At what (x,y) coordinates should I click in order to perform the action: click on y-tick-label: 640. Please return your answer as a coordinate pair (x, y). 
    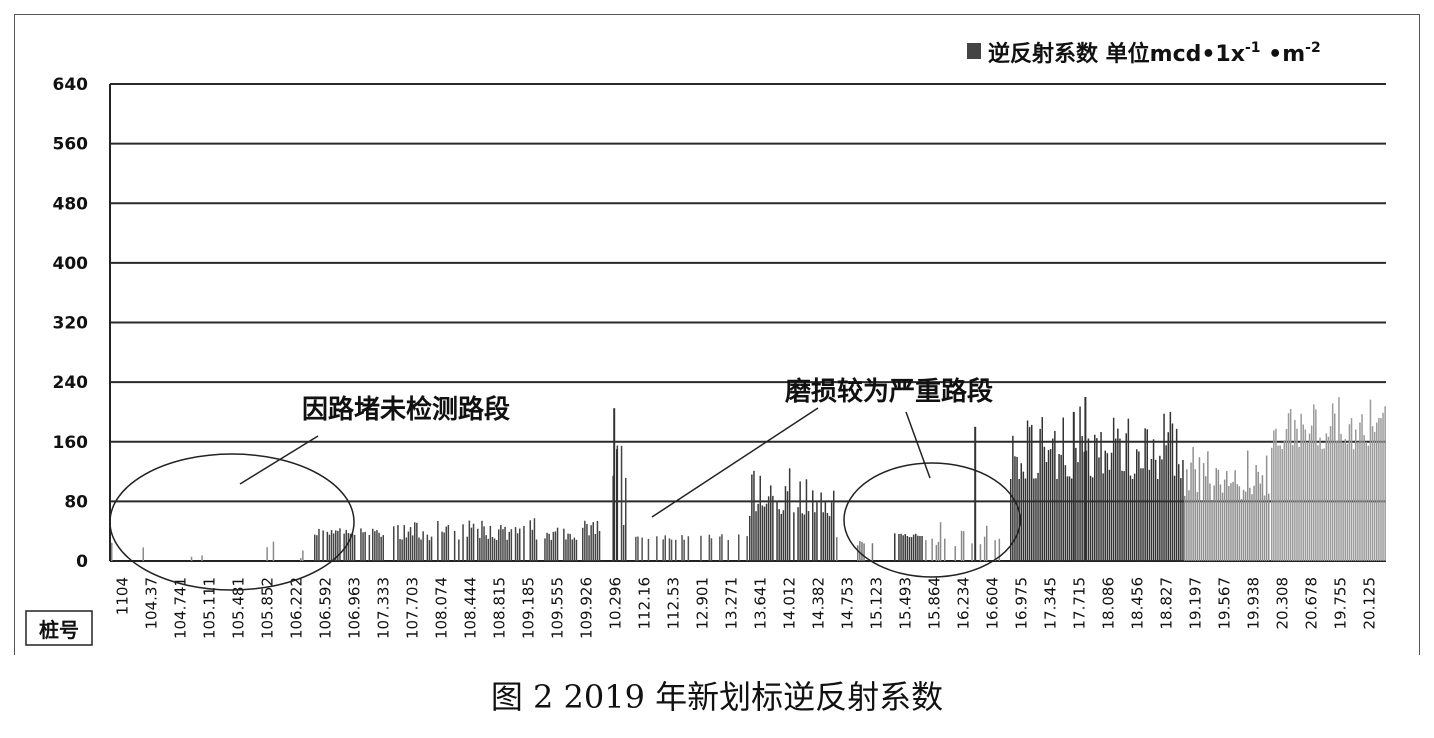
    Looking at the image, I should click on (71, 85).